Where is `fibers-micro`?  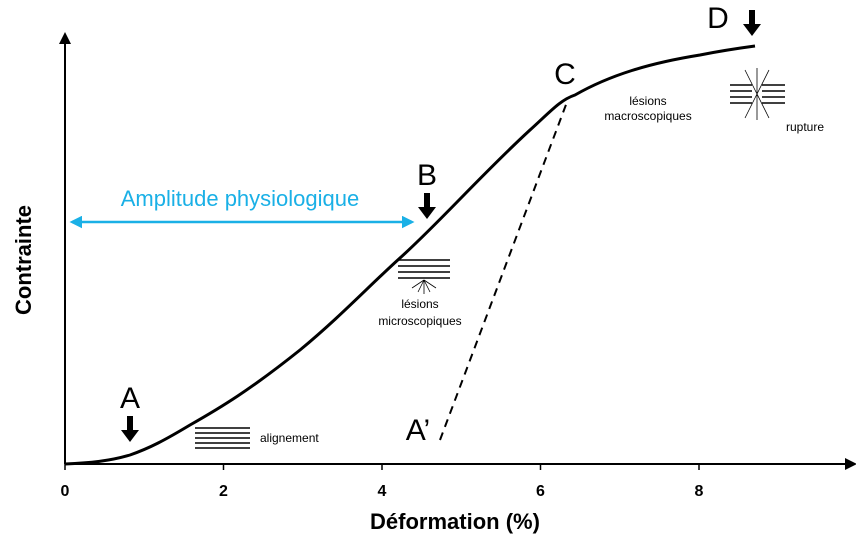
fibers-micro is located at coordinates (424, 276).